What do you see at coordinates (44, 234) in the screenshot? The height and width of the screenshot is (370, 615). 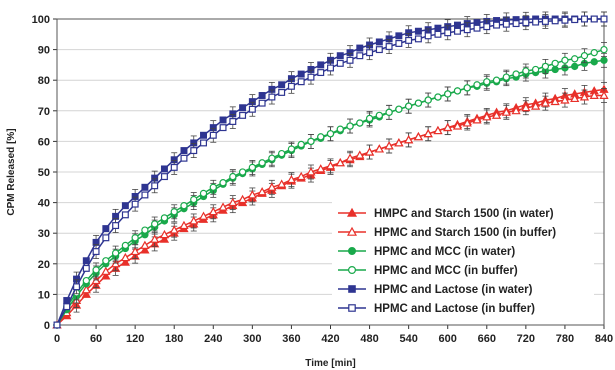 I see `y-tick-label: 30` at bounding box center [44, 234].